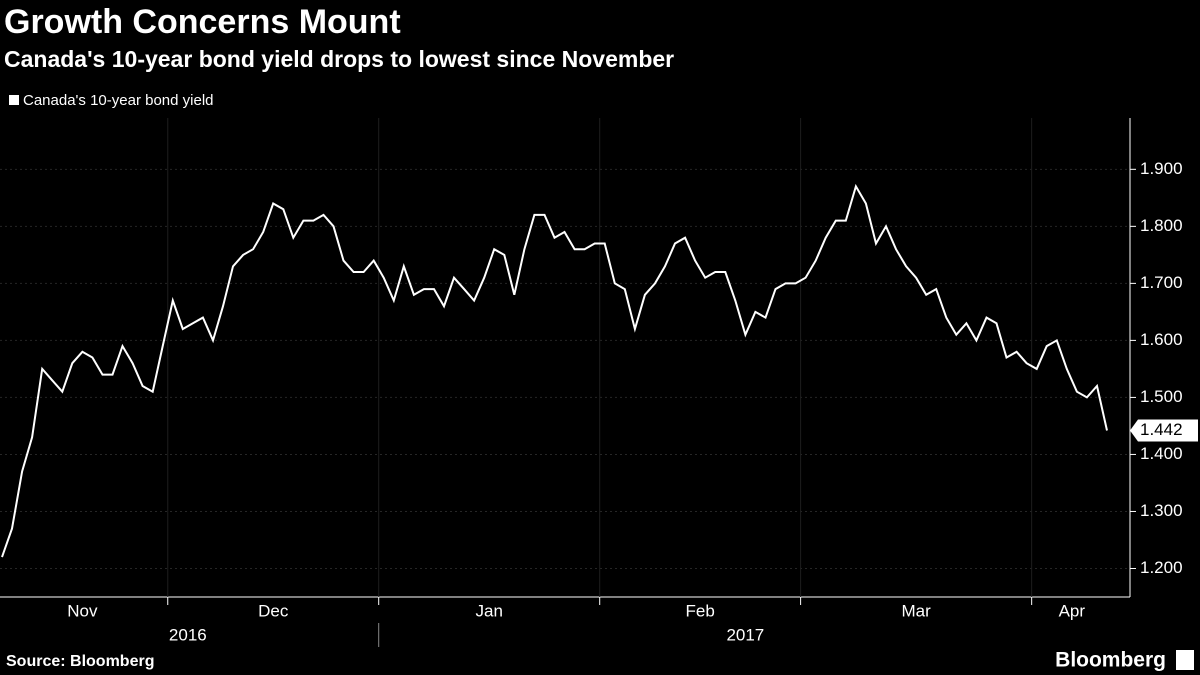 This screenshot has height=675, width=1200. I want to click on y-tick-label: 1.600, so click(1161, 339).